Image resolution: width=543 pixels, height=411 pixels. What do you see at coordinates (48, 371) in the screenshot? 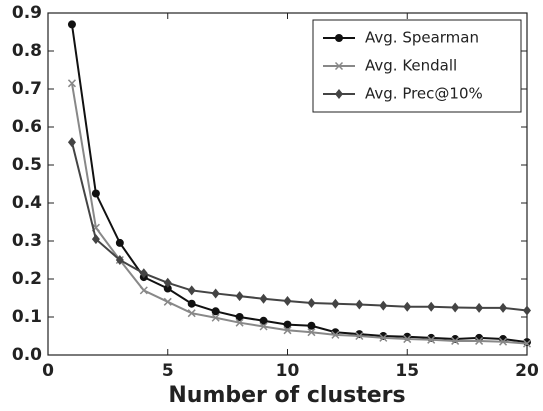
I see `x-tick-label: 0` at bounding box center [48, 371].